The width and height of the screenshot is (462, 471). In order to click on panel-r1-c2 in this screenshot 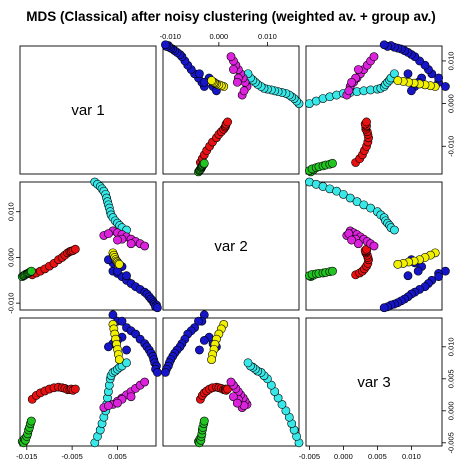, I will do `click(232, 108)`.